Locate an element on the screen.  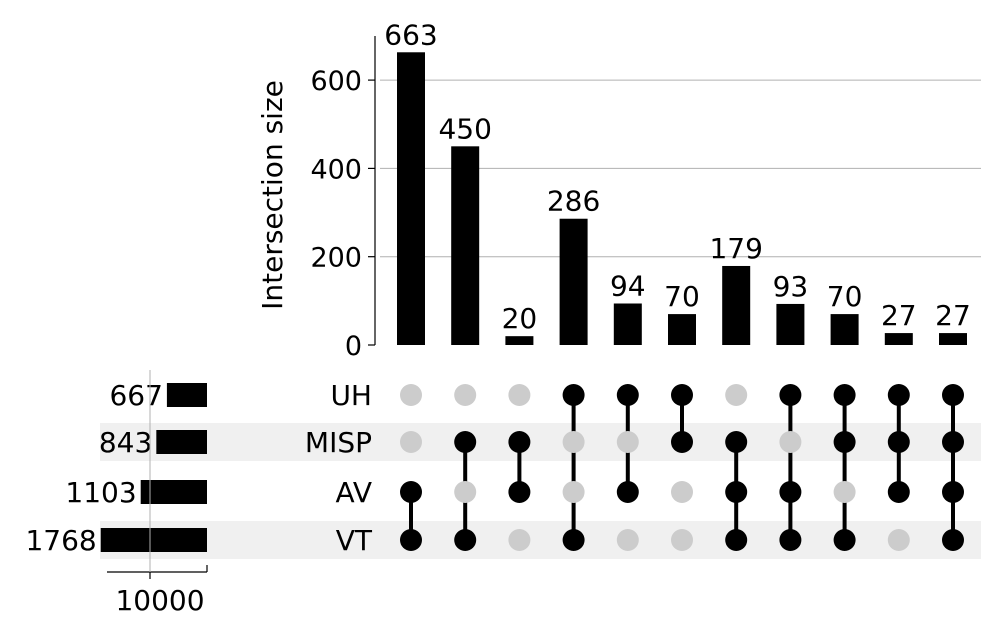
set-size-label-av: 1103 is located at coordinates (100, 492).